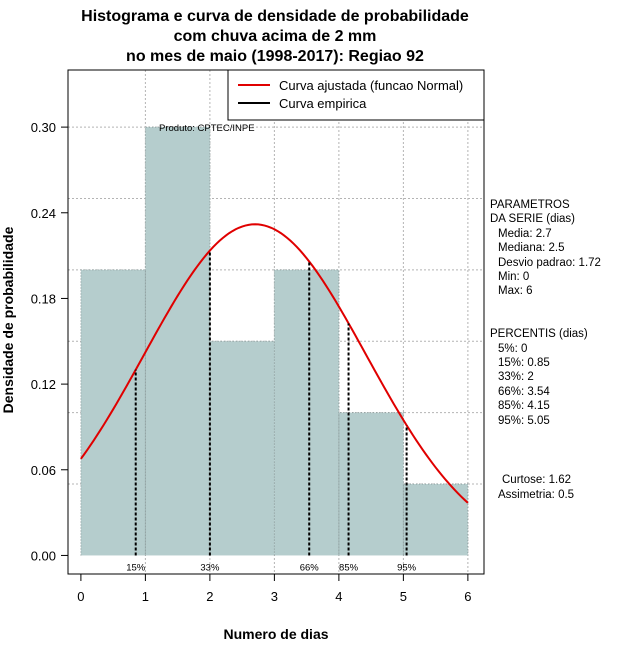  I want to click on y-tick-label: 0.18, so click(43, 298).